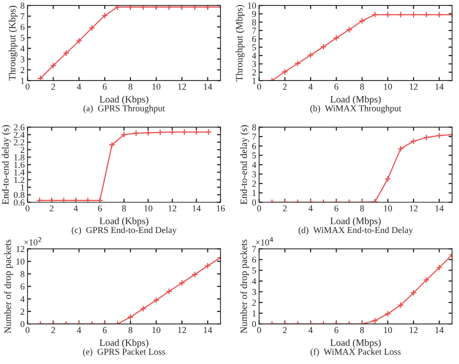 This screenshot has width=459, height=364. I want to click on y-tick-label: 6, so click(22, 287).